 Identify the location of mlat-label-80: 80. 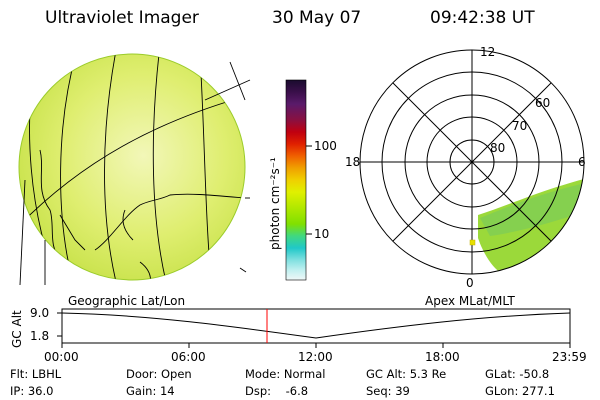
(498, 148).